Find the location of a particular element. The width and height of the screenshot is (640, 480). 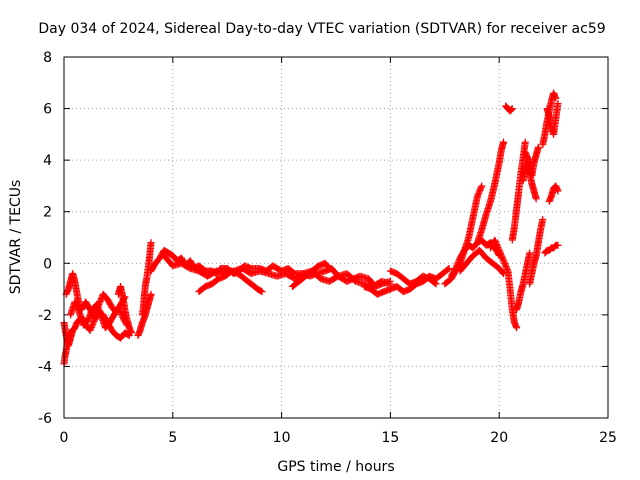

x-tick-label: 5 is located at coordinates (172, 438).